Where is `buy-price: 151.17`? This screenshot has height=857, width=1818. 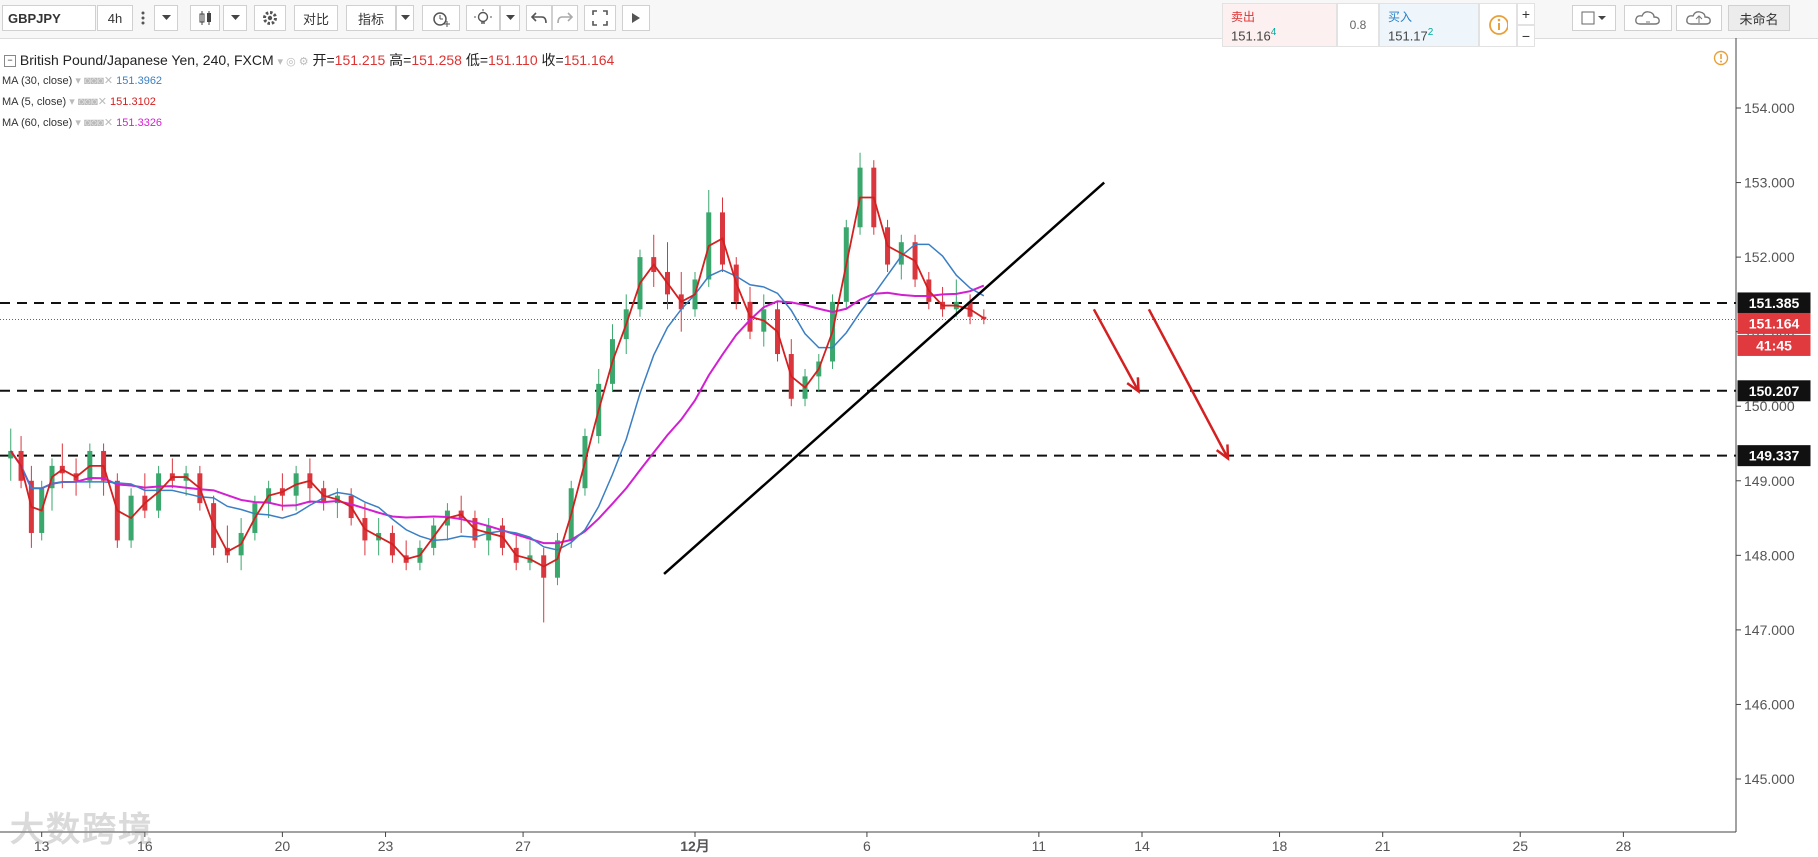 buy-price: 151.17 is located at coordinates (1408, 36).